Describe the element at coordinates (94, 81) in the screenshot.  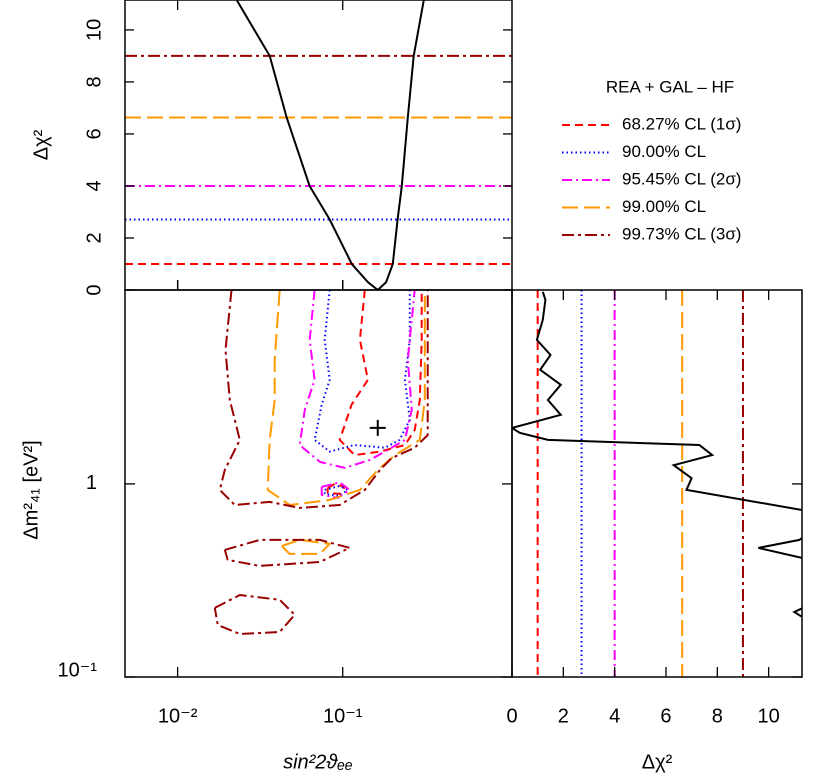
I see `y-tick-label: 8` at that location.